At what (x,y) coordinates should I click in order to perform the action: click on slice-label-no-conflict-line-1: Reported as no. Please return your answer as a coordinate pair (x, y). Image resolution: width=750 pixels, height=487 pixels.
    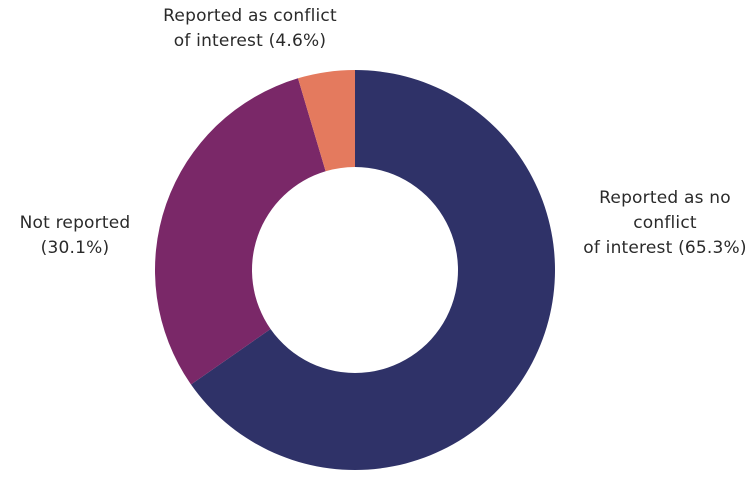
    Looking at the image, I should click on (665, 198).